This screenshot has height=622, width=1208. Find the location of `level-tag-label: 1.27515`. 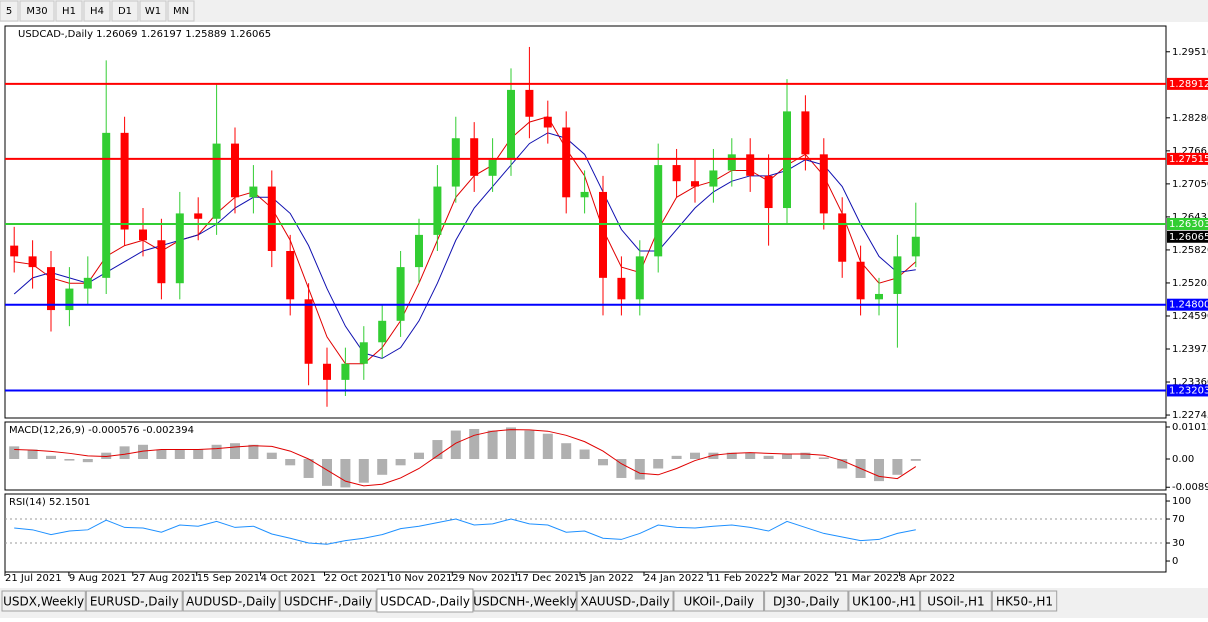

level-tag-label: 1.27515 is located at coordinates (1188, 159).